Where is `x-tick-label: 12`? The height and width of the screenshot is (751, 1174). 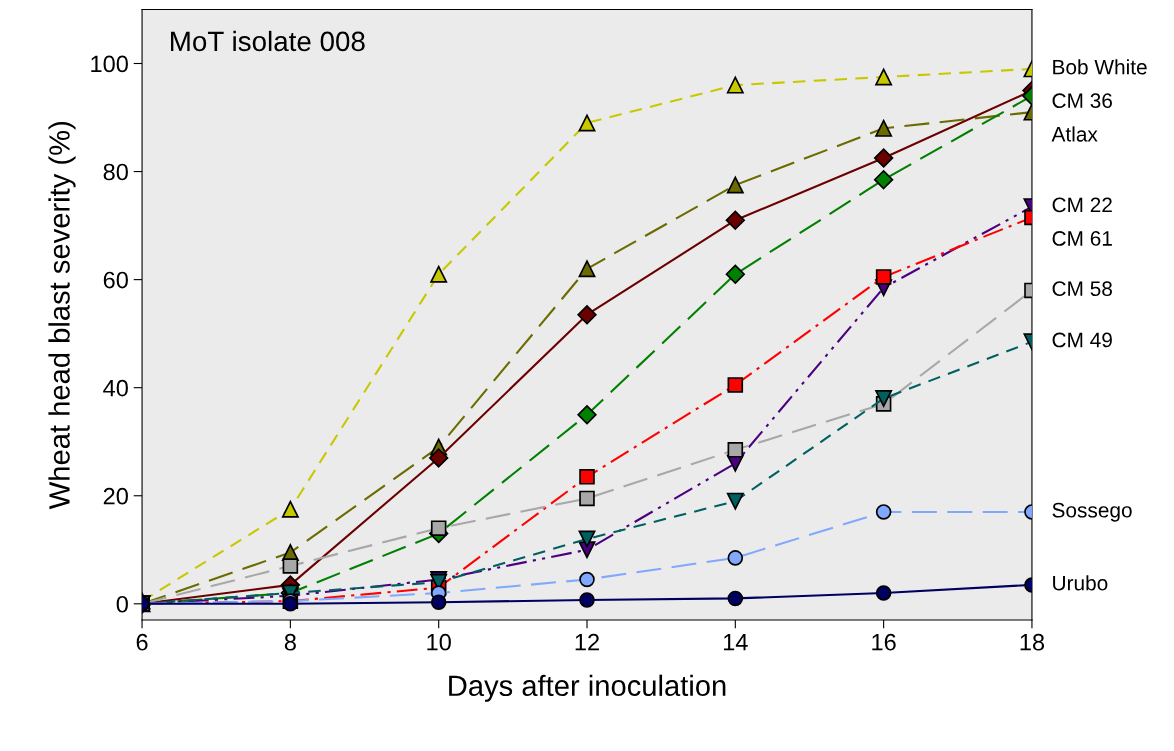 x-tick-label: 12 is located at coordinates (587, 642).